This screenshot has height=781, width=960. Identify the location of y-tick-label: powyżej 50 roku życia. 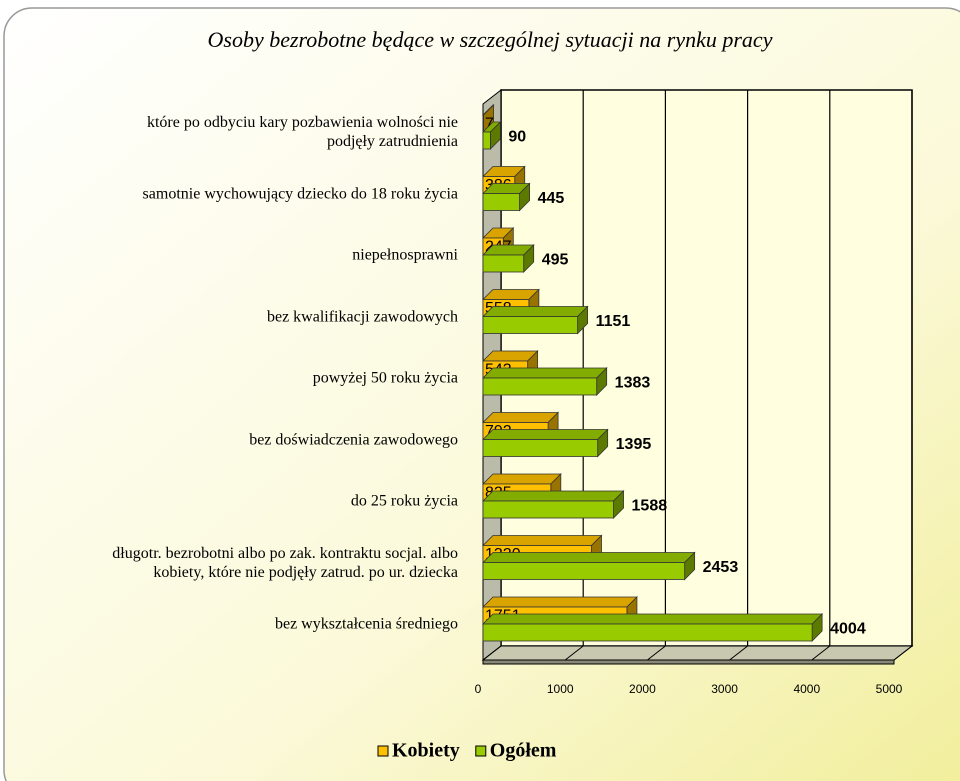
(385, 378).